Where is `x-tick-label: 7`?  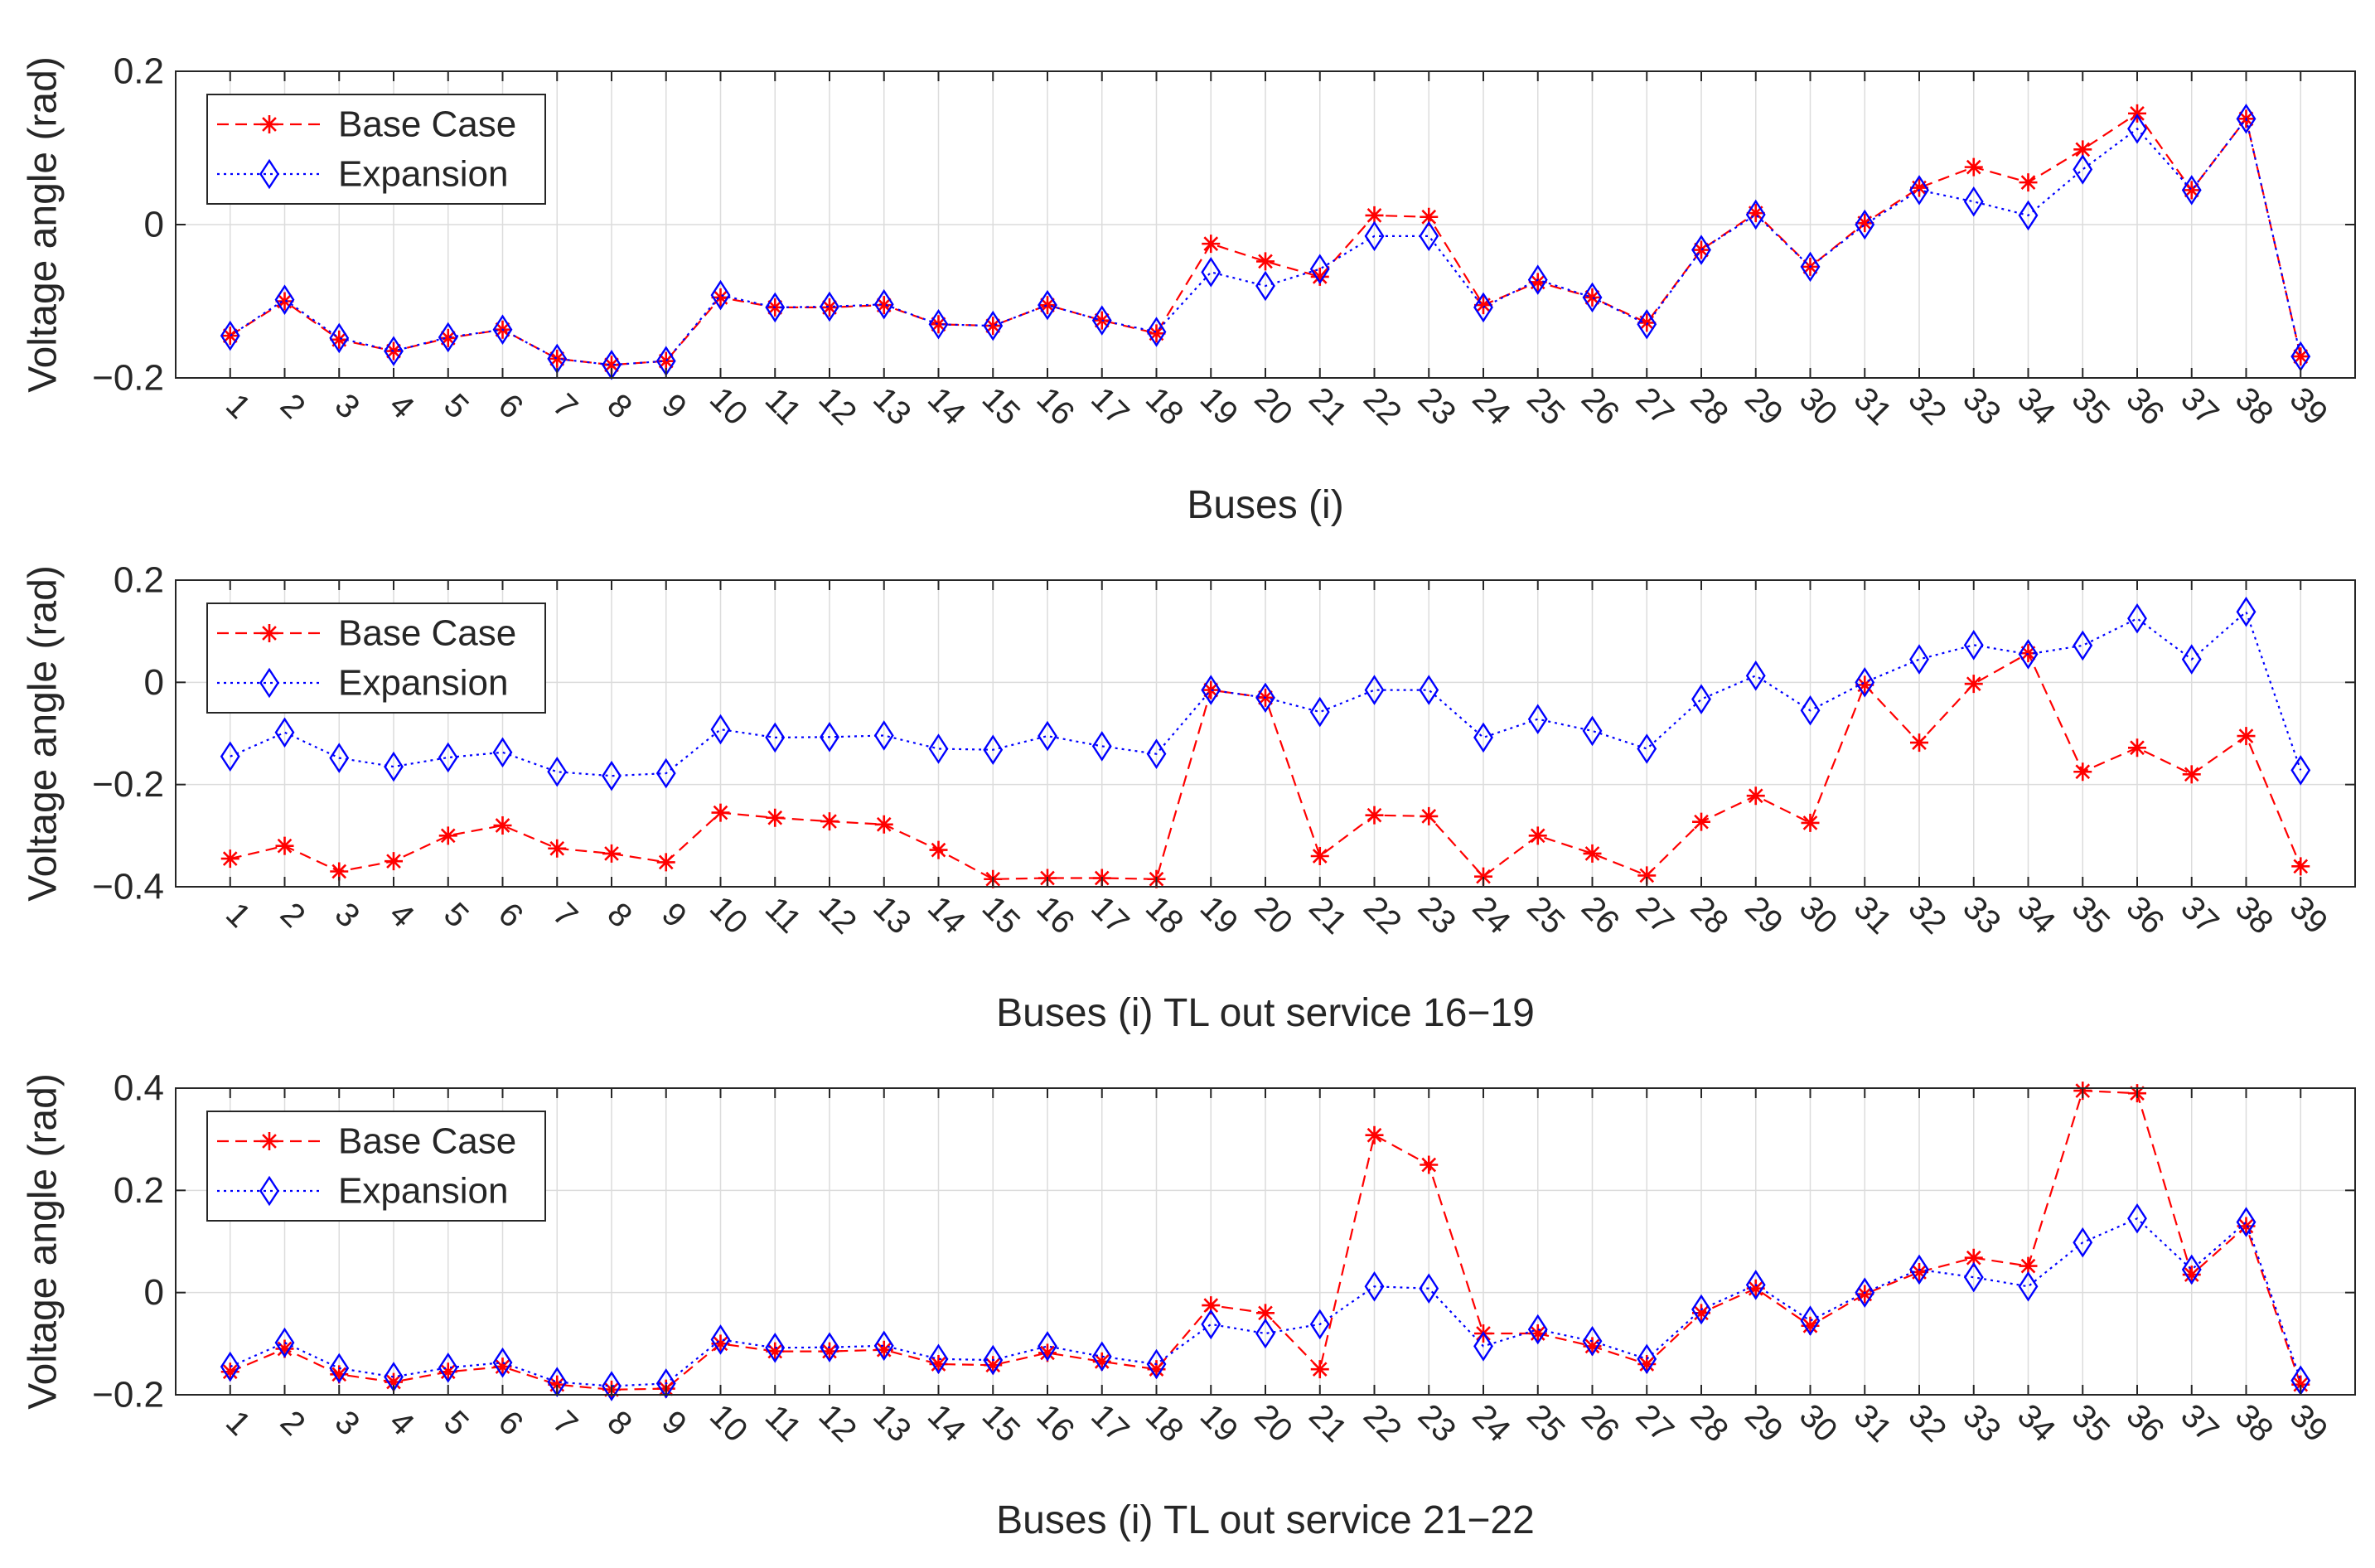 x-tick-label: 7 is located at coordinates (565, 1423).